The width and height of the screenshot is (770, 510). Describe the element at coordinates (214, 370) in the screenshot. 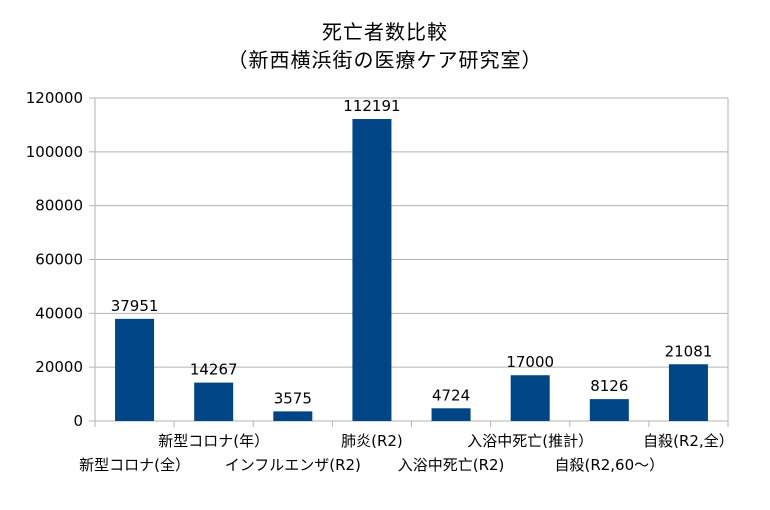

I see `data-label: 14267` at that location.